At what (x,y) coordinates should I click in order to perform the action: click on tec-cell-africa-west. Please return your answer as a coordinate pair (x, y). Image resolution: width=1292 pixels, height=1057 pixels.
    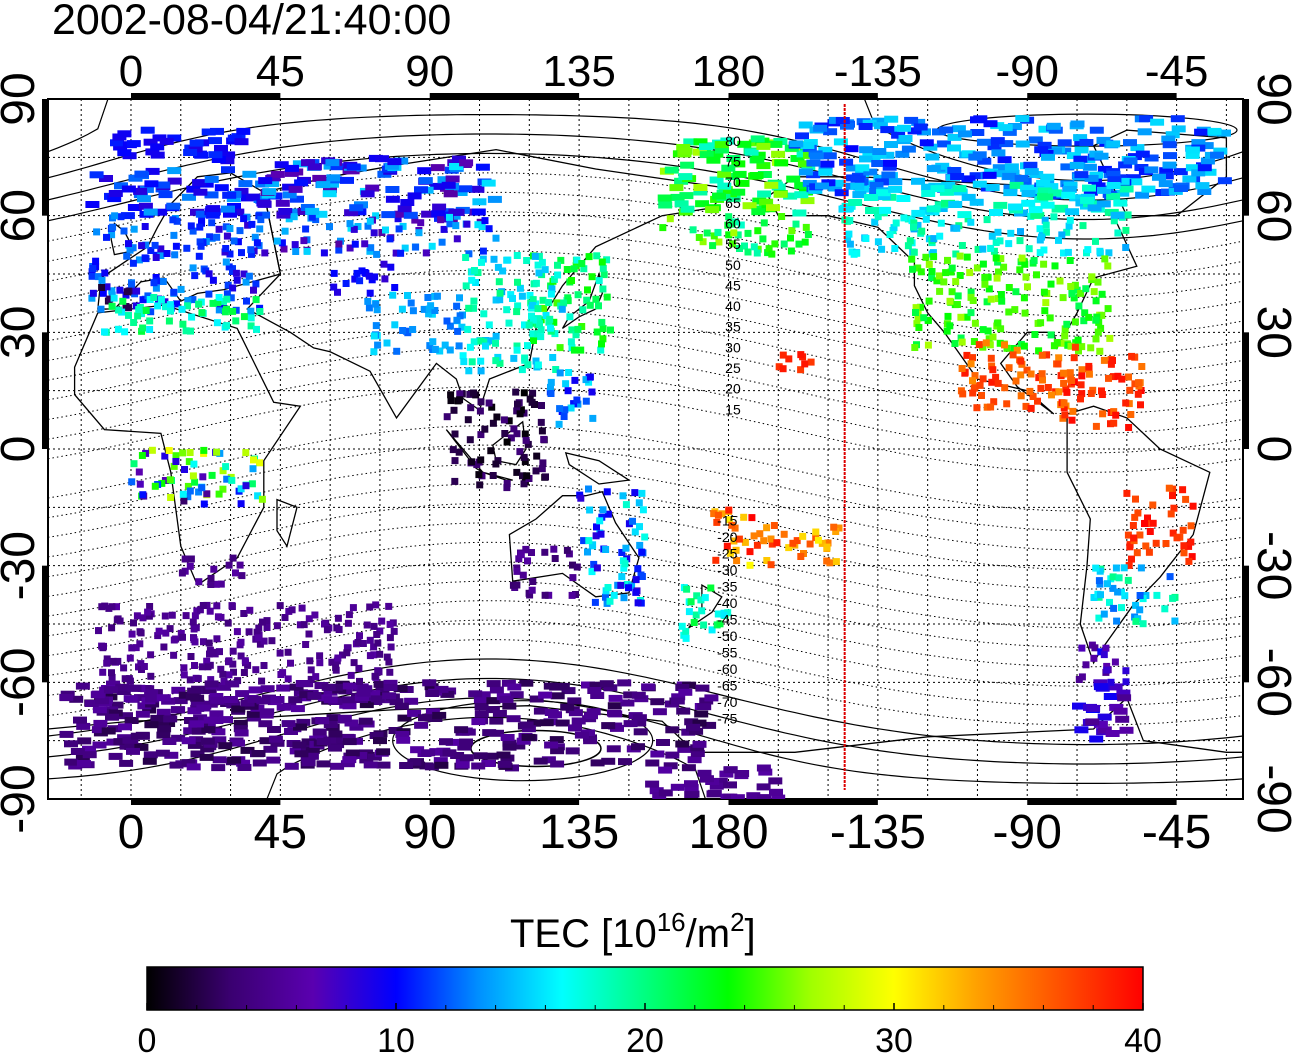
    Looking at the image, I should click on (246, 453).